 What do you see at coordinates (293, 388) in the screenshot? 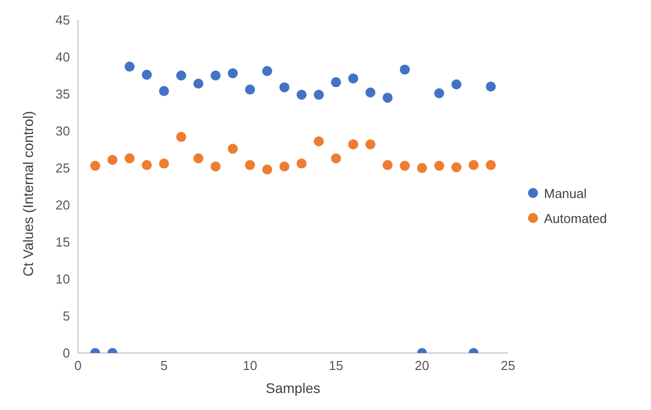
I see `x-axis-title: Samples` at bounding box center [293, 388].